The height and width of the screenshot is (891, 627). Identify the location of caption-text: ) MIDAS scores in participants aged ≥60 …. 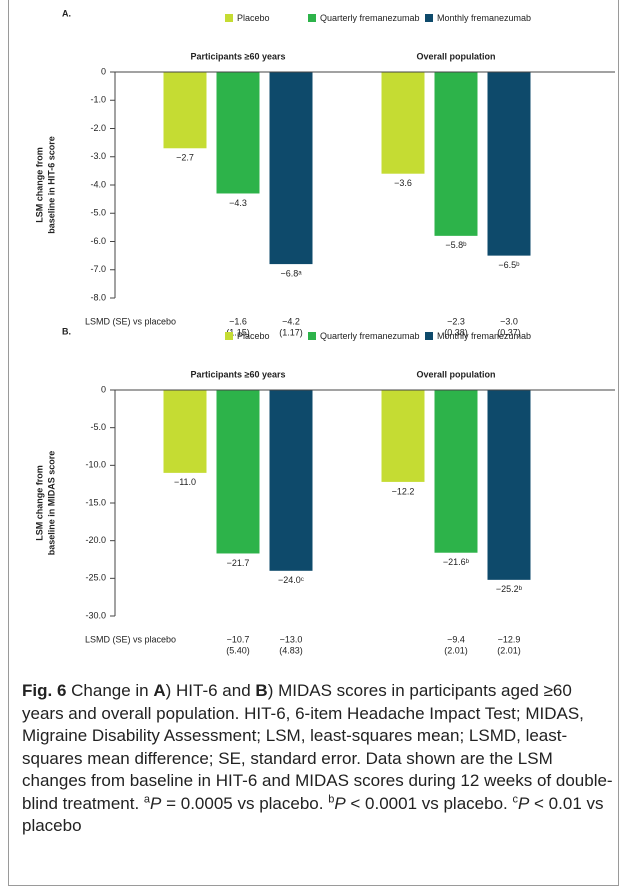
(317, 747).